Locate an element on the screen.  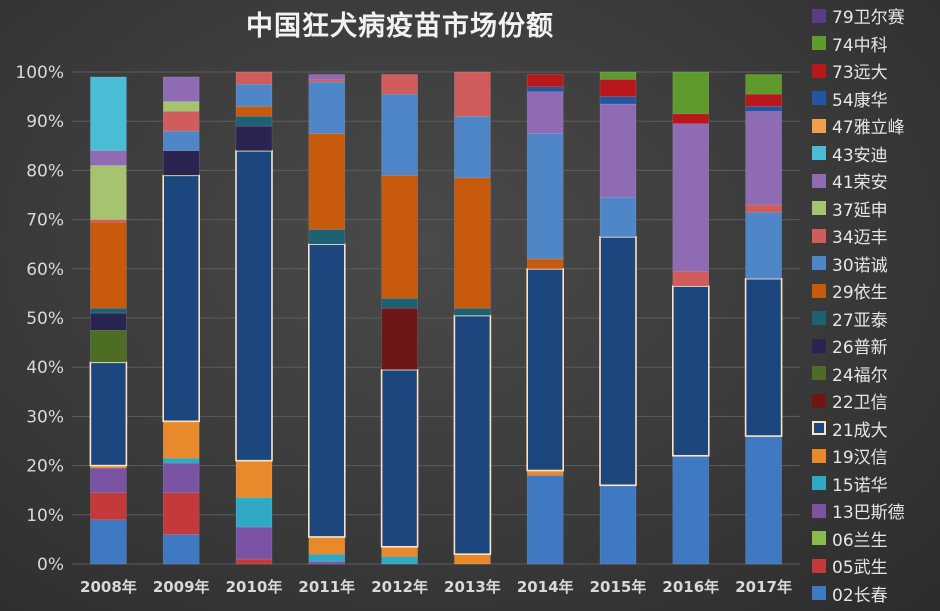
legend-label: 34迈丰 is located at coordinates (860, 238).